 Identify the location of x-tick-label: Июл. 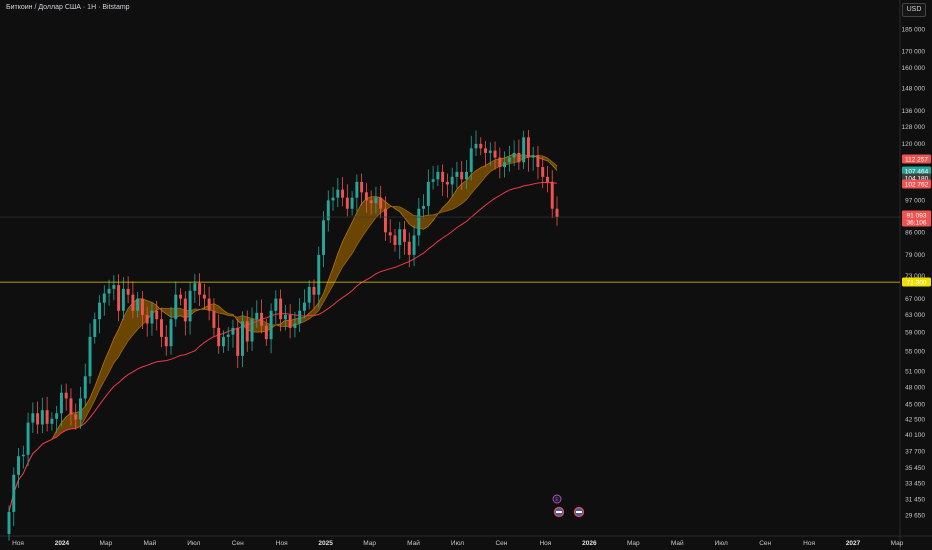
(457, 543).